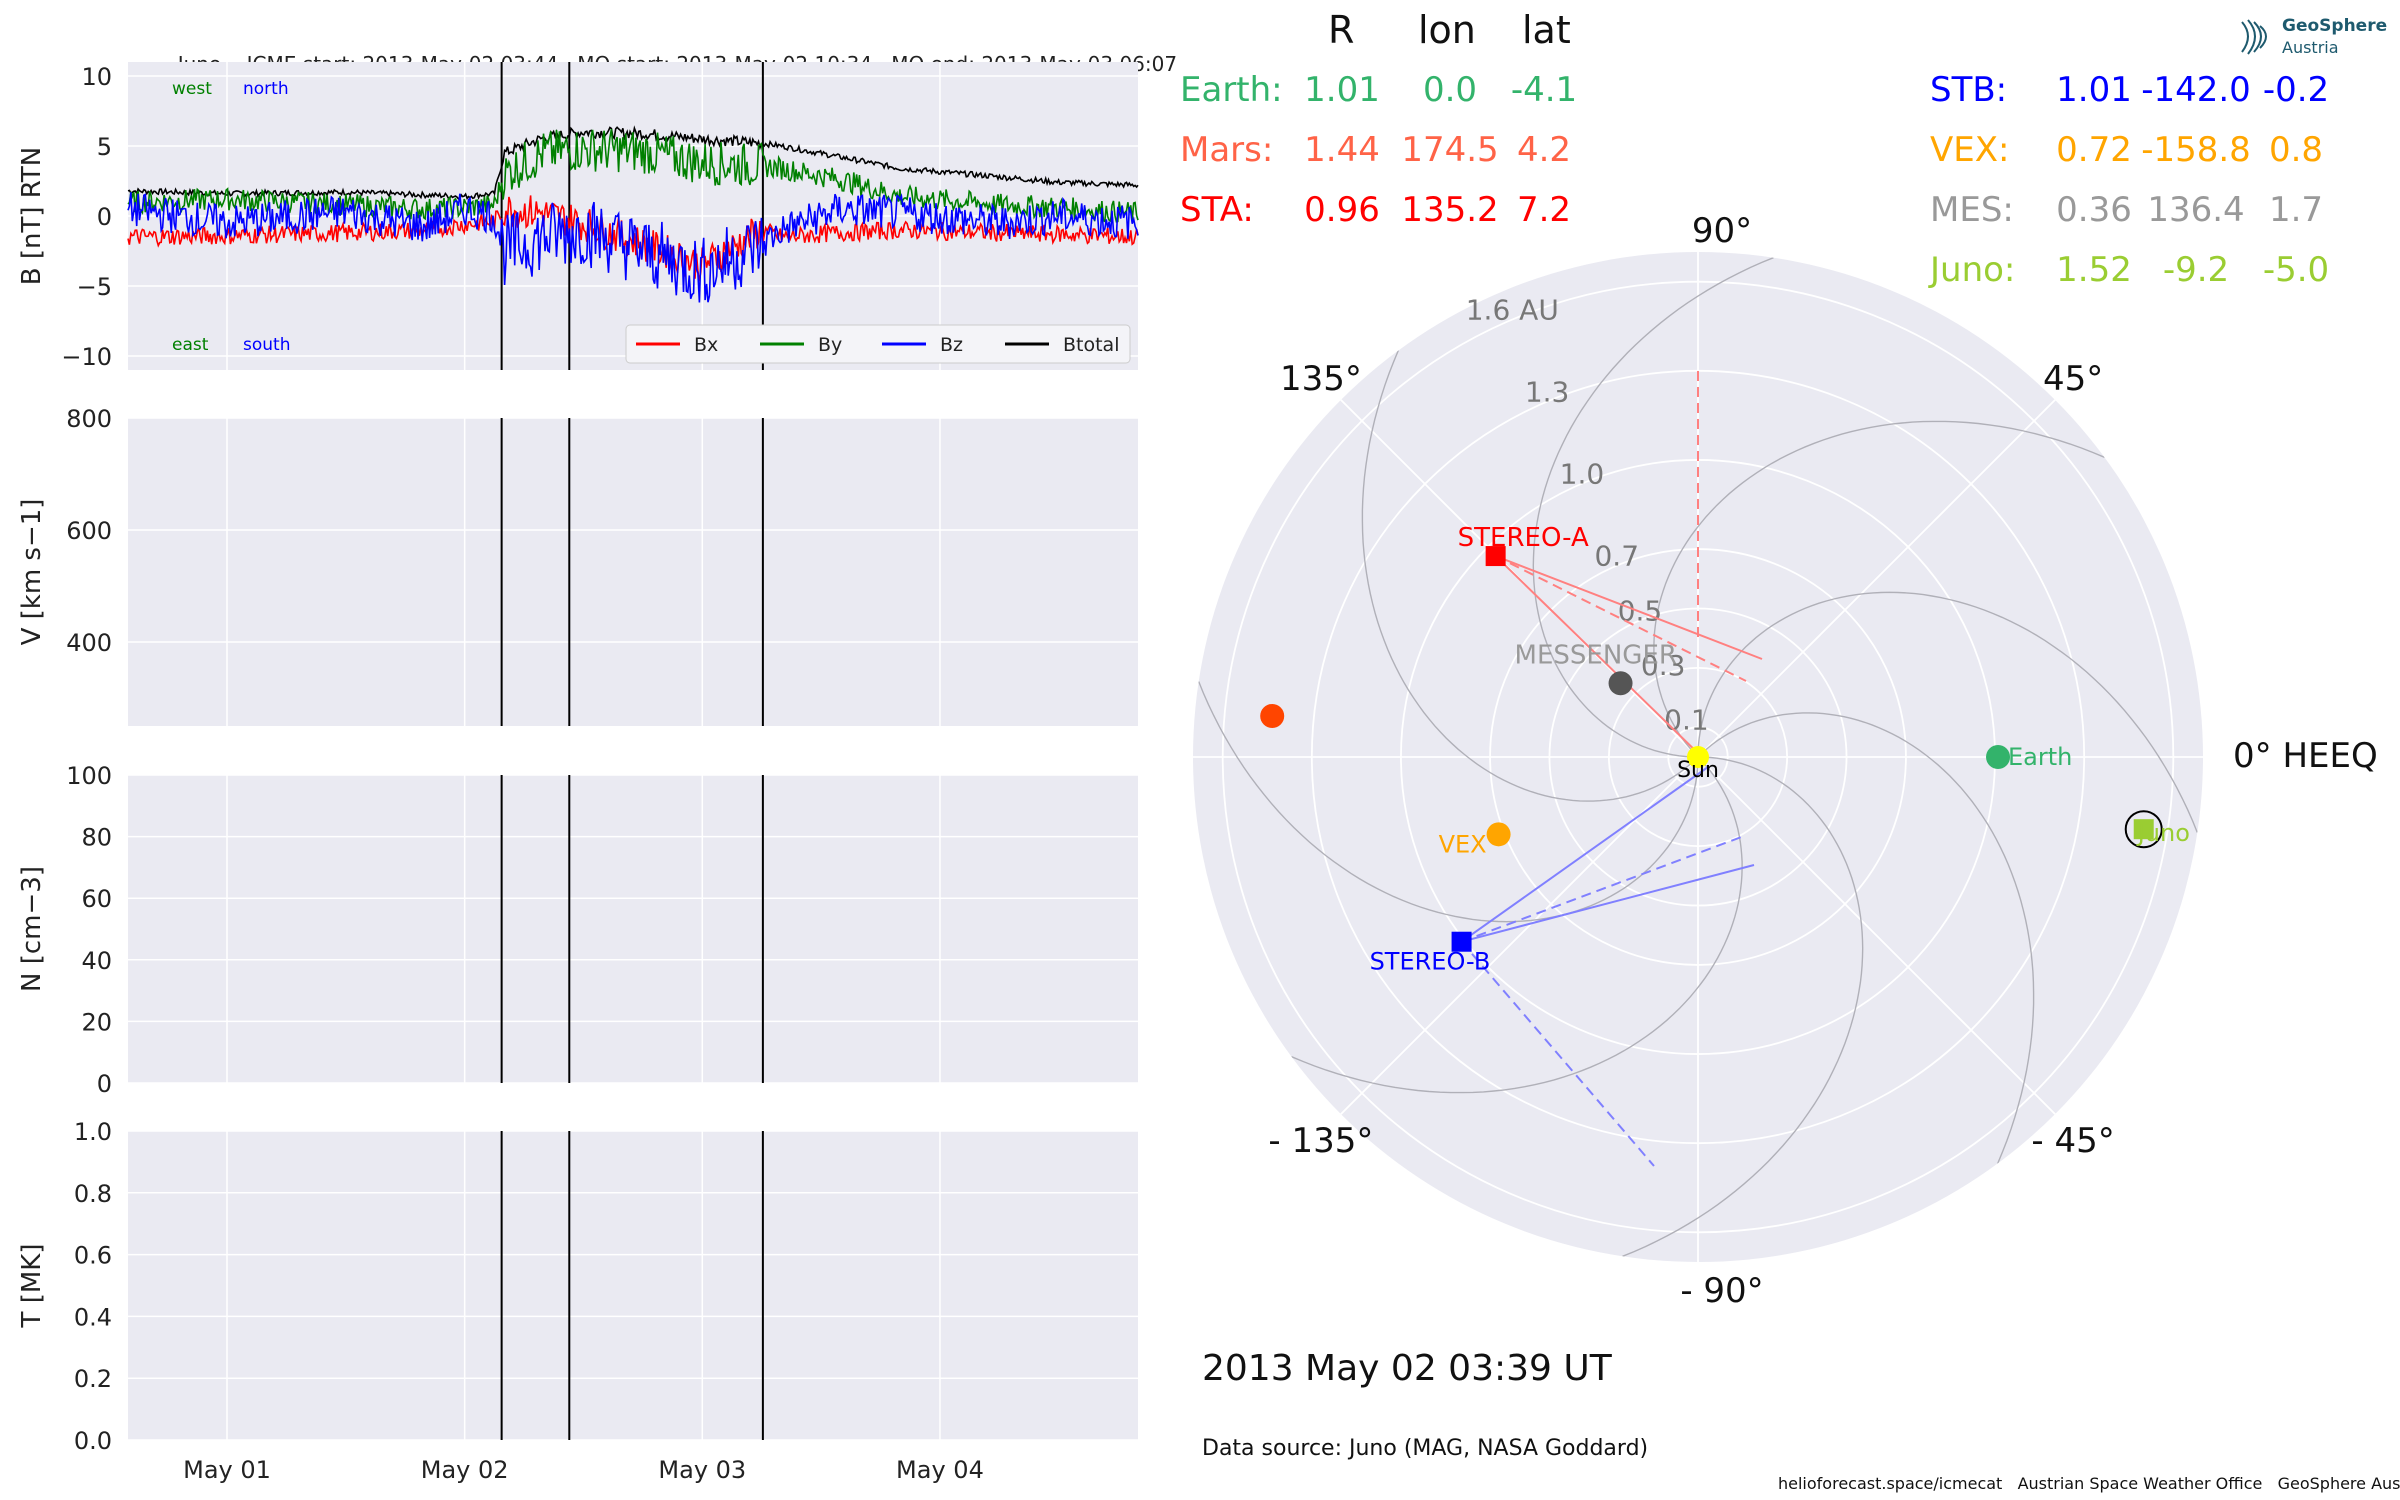 This screenshot has height=1500, width=2400. What do you see at coordinates (2040, 757) in the screenshot?
I see `earth-label: Earth` at bounding box center [2040, 757].